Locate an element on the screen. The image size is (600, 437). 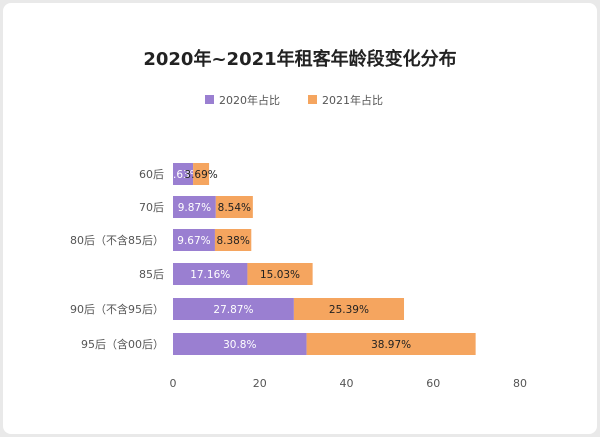
legend-swatch-2020 is located at coordinates (209, 99).